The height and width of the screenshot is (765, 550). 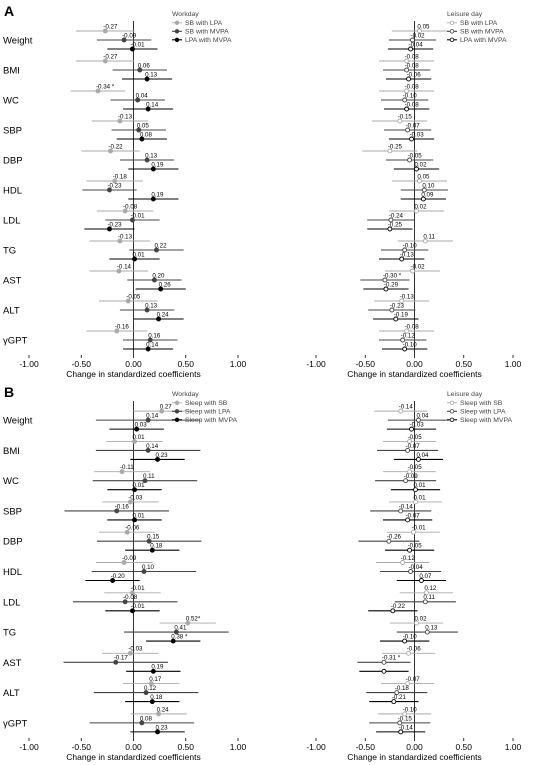 What do you see at coordinates (413, 515) in the screenshot?
I see `value-label: -0.07` at bounding box center [413, 515].